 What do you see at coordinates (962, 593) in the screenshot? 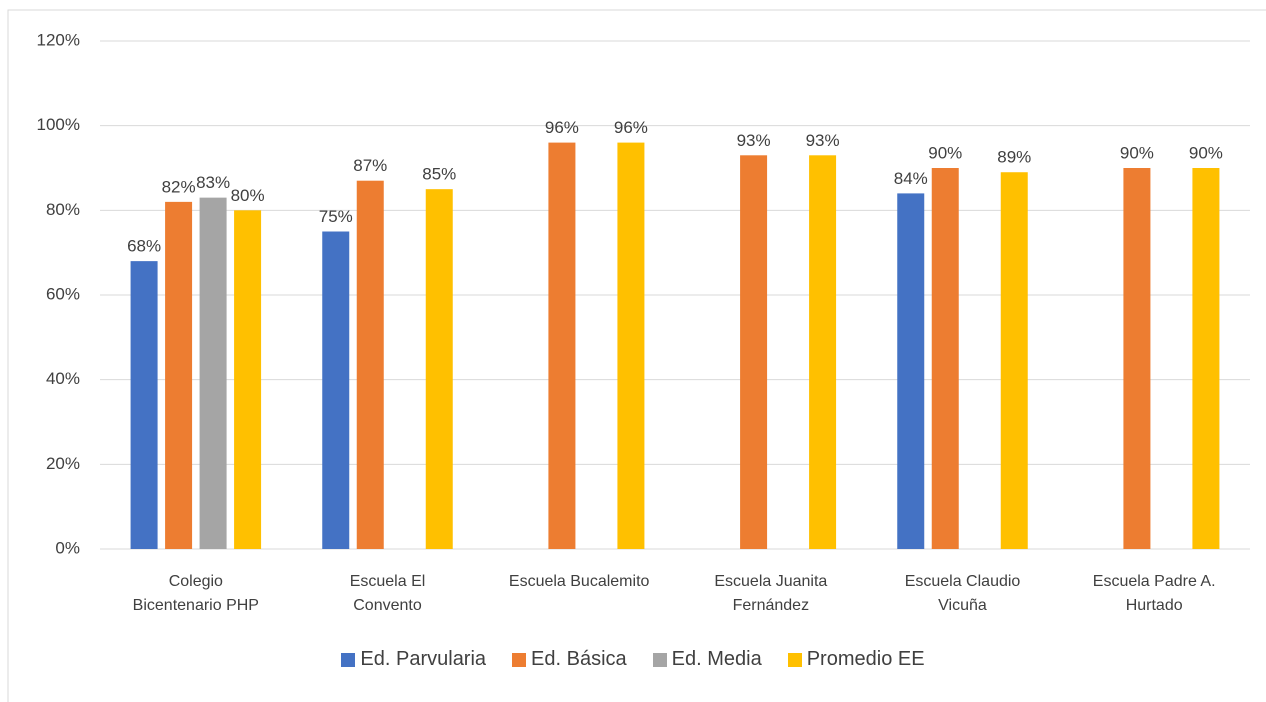
I see `x-tick-label: Escuela Claudio Vicuña` at bounding box center [962, 593].